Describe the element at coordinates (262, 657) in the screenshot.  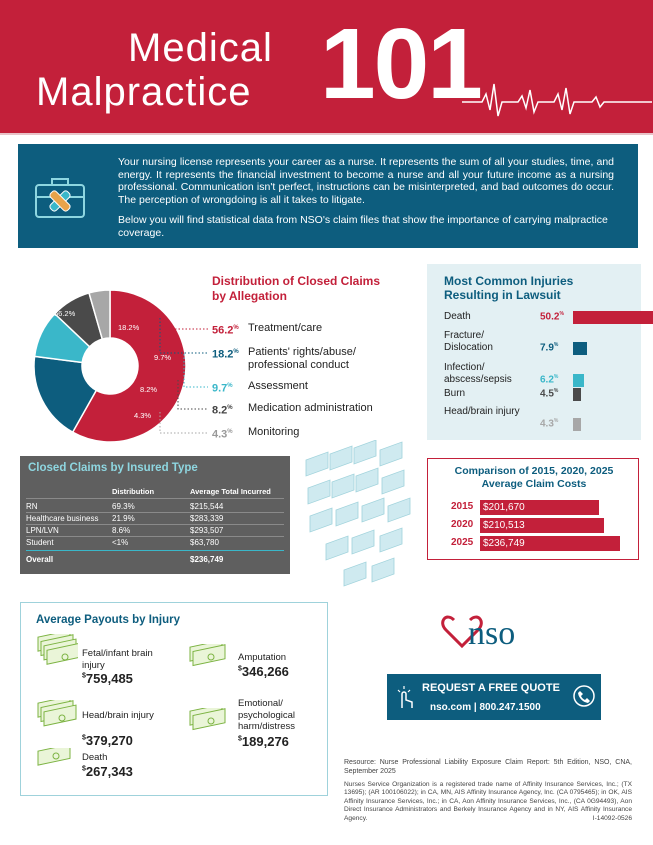
I see `payout-label: Amputation` at that location.